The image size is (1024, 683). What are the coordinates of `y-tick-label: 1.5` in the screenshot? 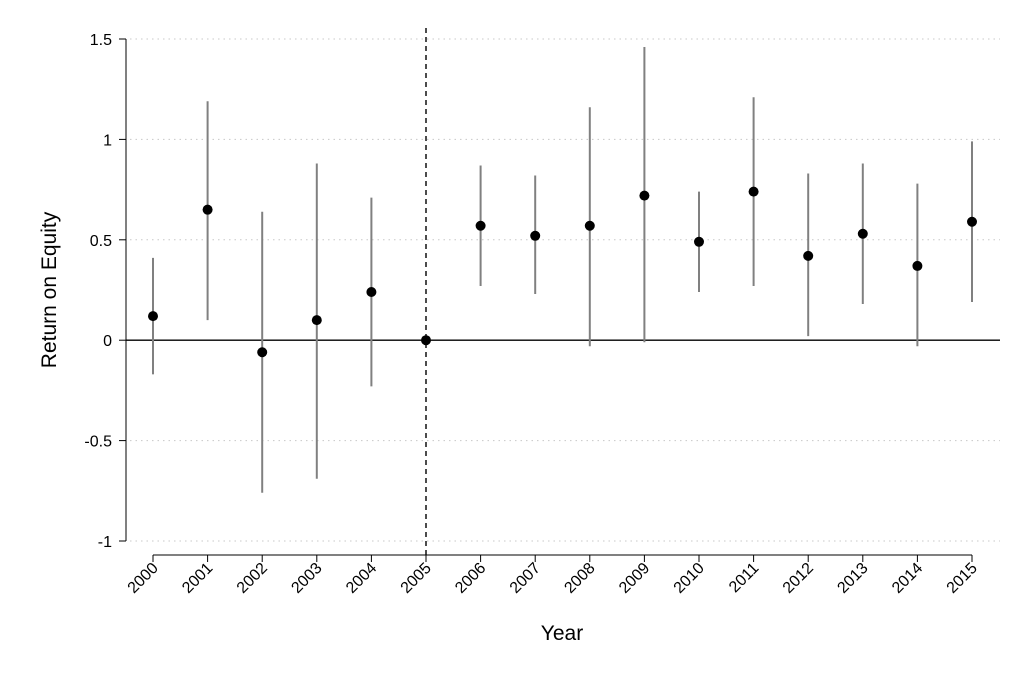 It's located at (101, 40).